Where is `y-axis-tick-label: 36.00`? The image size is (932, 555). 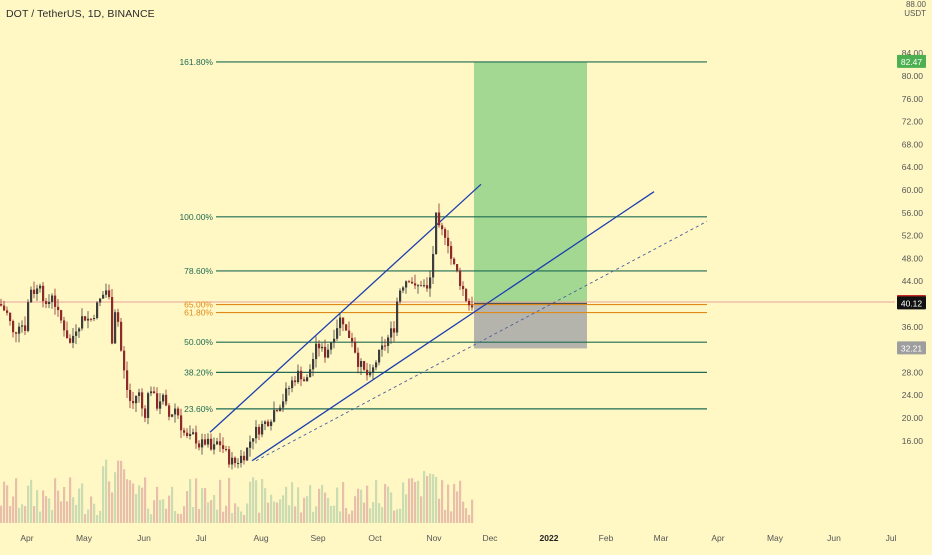
y-axis-tick-label: 36.00 is located at coordinates (913, 327).